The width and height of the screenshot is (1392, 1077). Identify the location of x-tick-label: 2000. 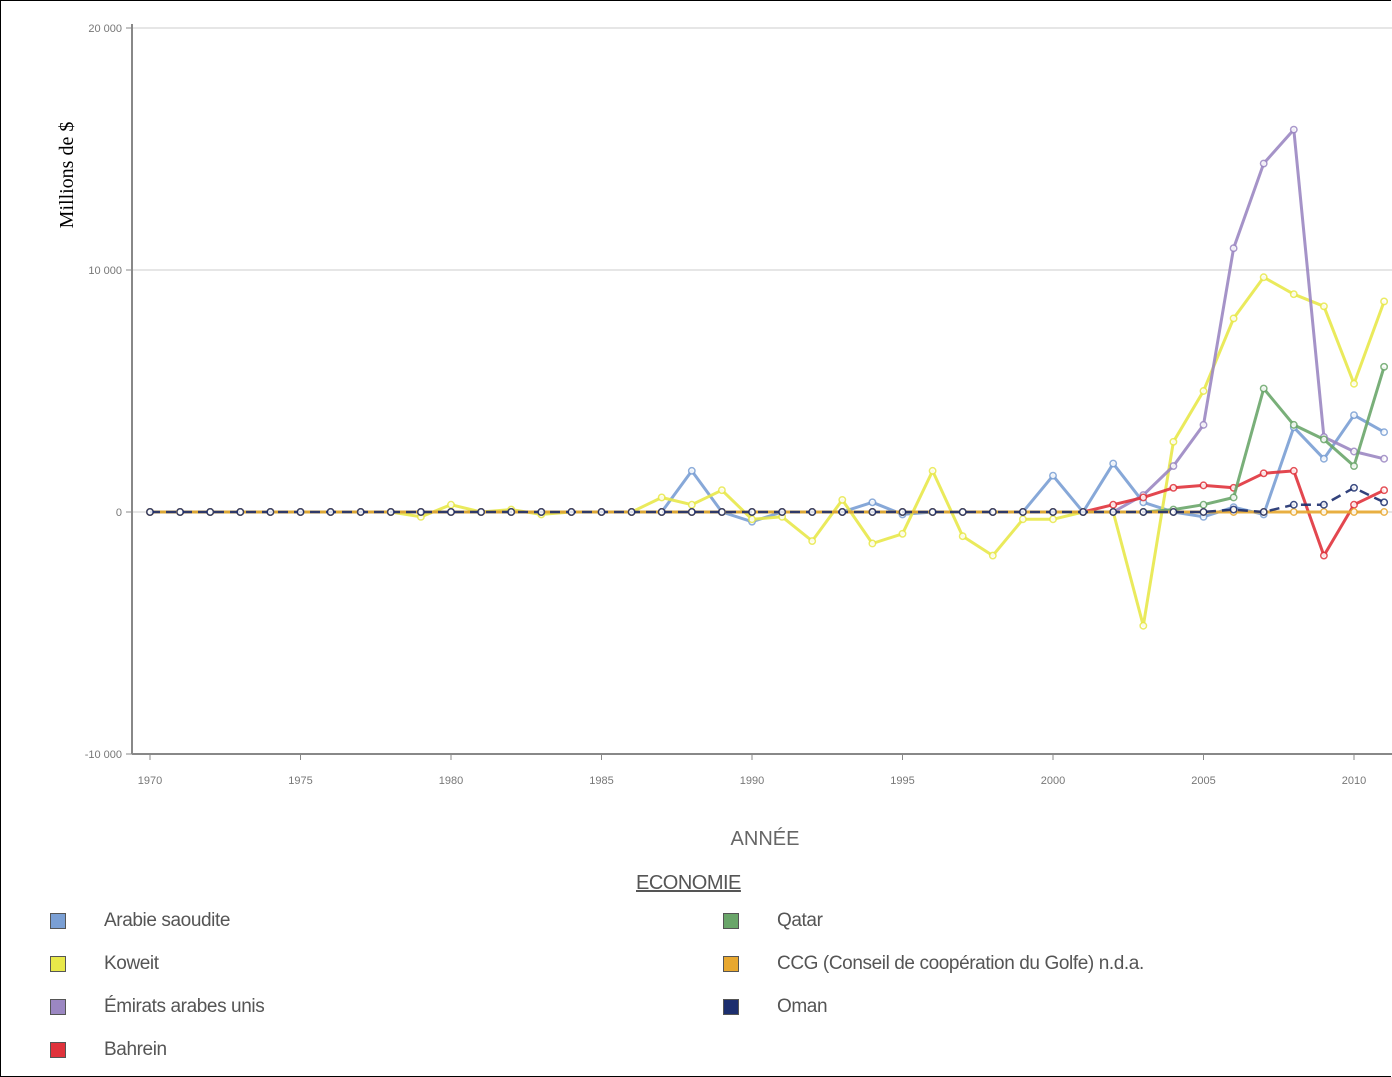
(1053, 781).